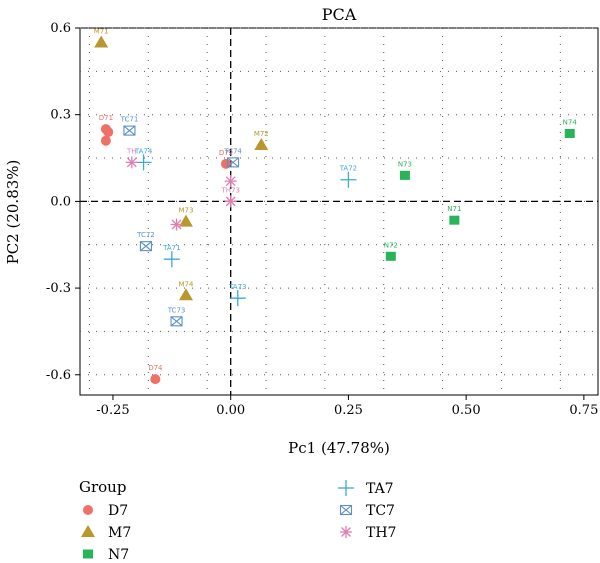 The width and height of the screenshot is (600, 563). I want to click on point-label: TC72, so click(145, 235).